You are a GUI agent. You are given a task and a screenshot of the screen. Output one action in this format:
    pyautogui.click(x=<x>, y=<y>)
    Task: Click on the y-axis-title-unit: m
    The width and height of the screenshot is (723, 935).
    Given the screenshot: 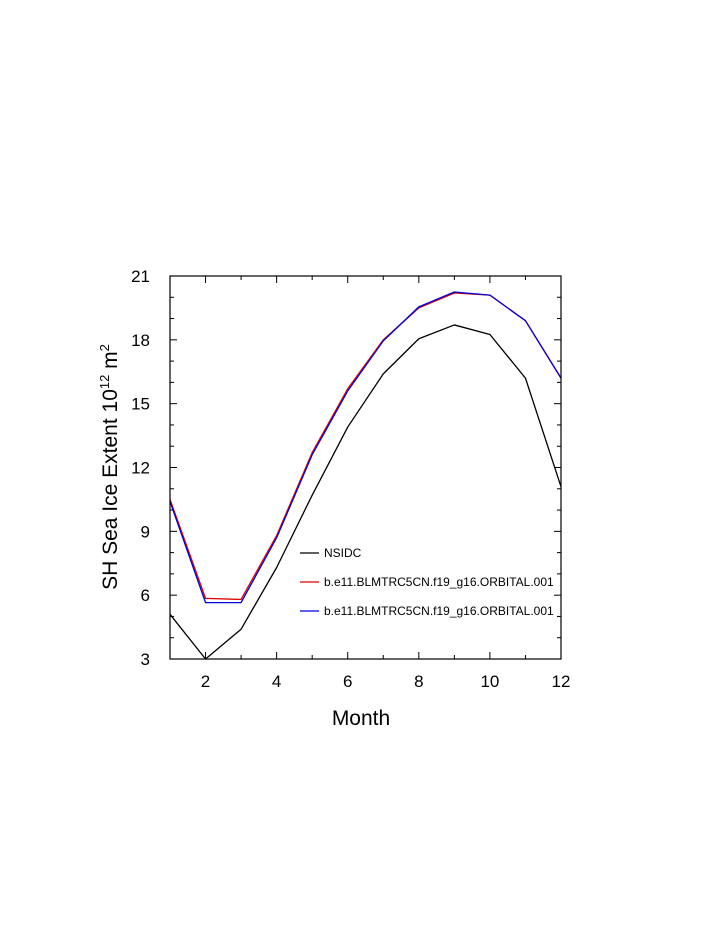 What is the action you would take?
    pyautogui.click(x=110, y=362)
    